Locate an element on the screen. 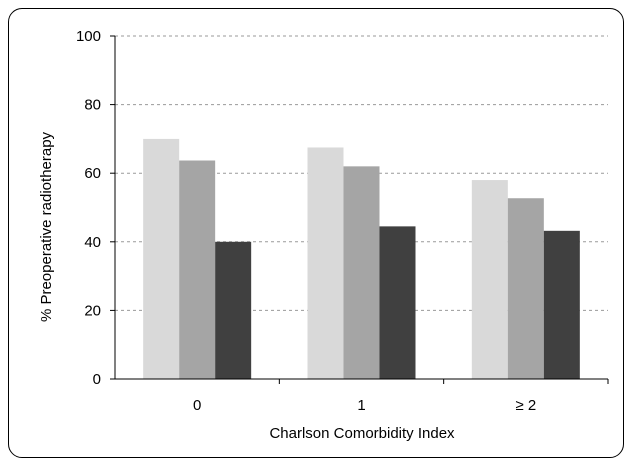 Image resolution: width=625 pixels, height=458 pixels. y-tick-label: 60 is located at coordinates (92, 173).